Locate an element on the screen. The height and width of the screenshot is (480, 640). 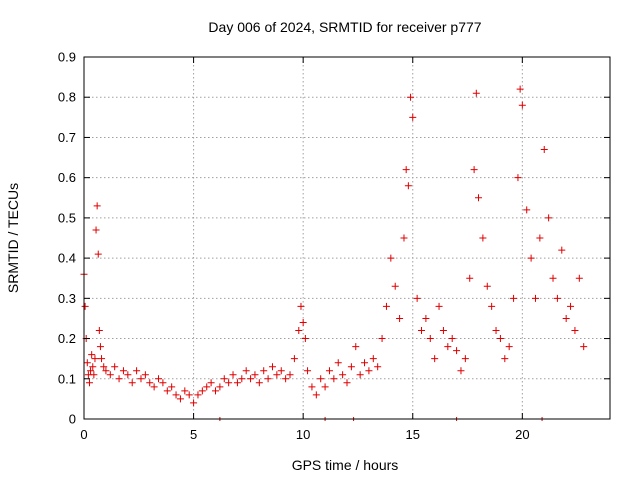
y-tick-label: 0.9 is located at coordinates (67, 57).